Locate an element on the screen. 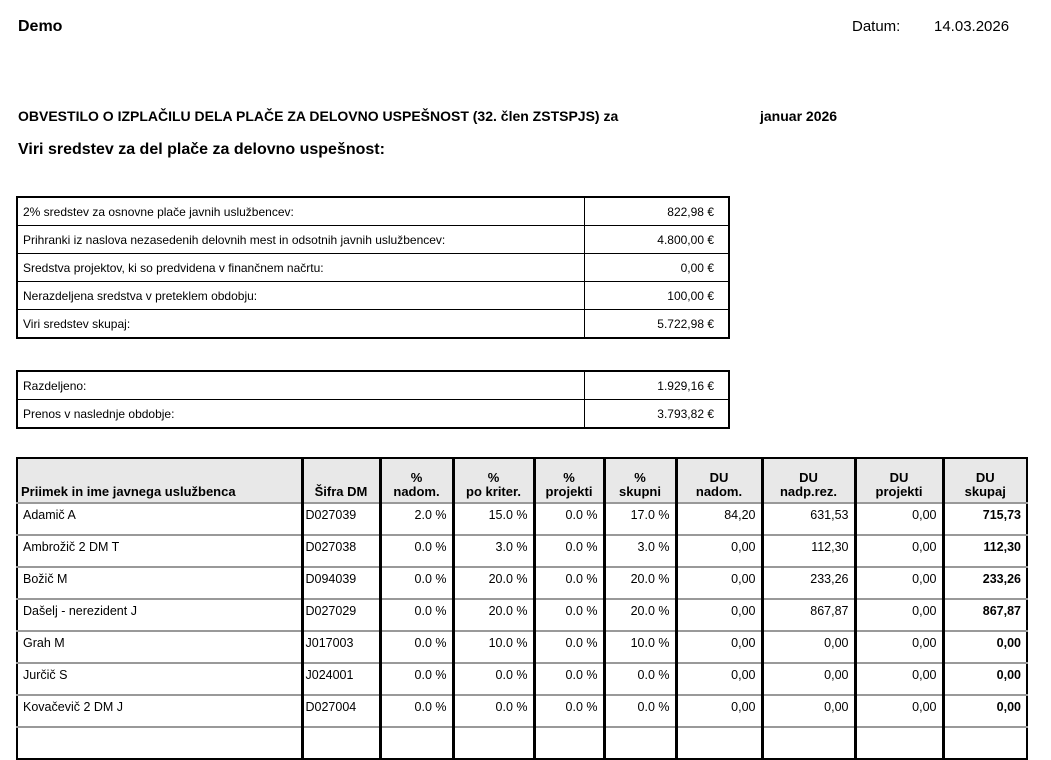 This screenshot has height=760, width=1051. summary-row: Razdeljeno: 1.929,16 € is located at coordinates (373, 385).